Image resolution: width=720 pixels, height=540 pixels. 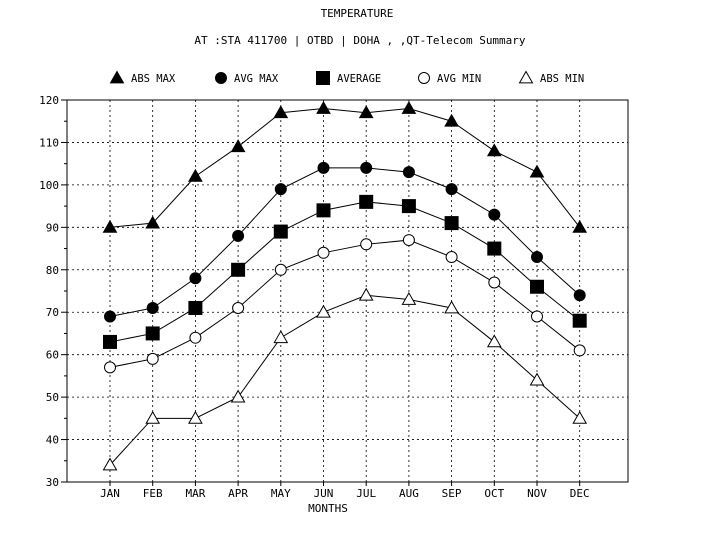 What do you see at coordinates (52, 355) in the screenshot?
I see `y-tick-label: 60` at bounding box center [52, 355].